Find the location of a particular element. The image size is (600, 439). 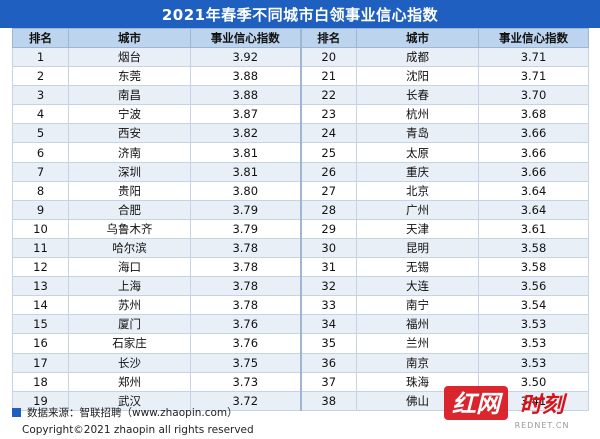

rank-cell: 6 is located at coordinates (40, 152).